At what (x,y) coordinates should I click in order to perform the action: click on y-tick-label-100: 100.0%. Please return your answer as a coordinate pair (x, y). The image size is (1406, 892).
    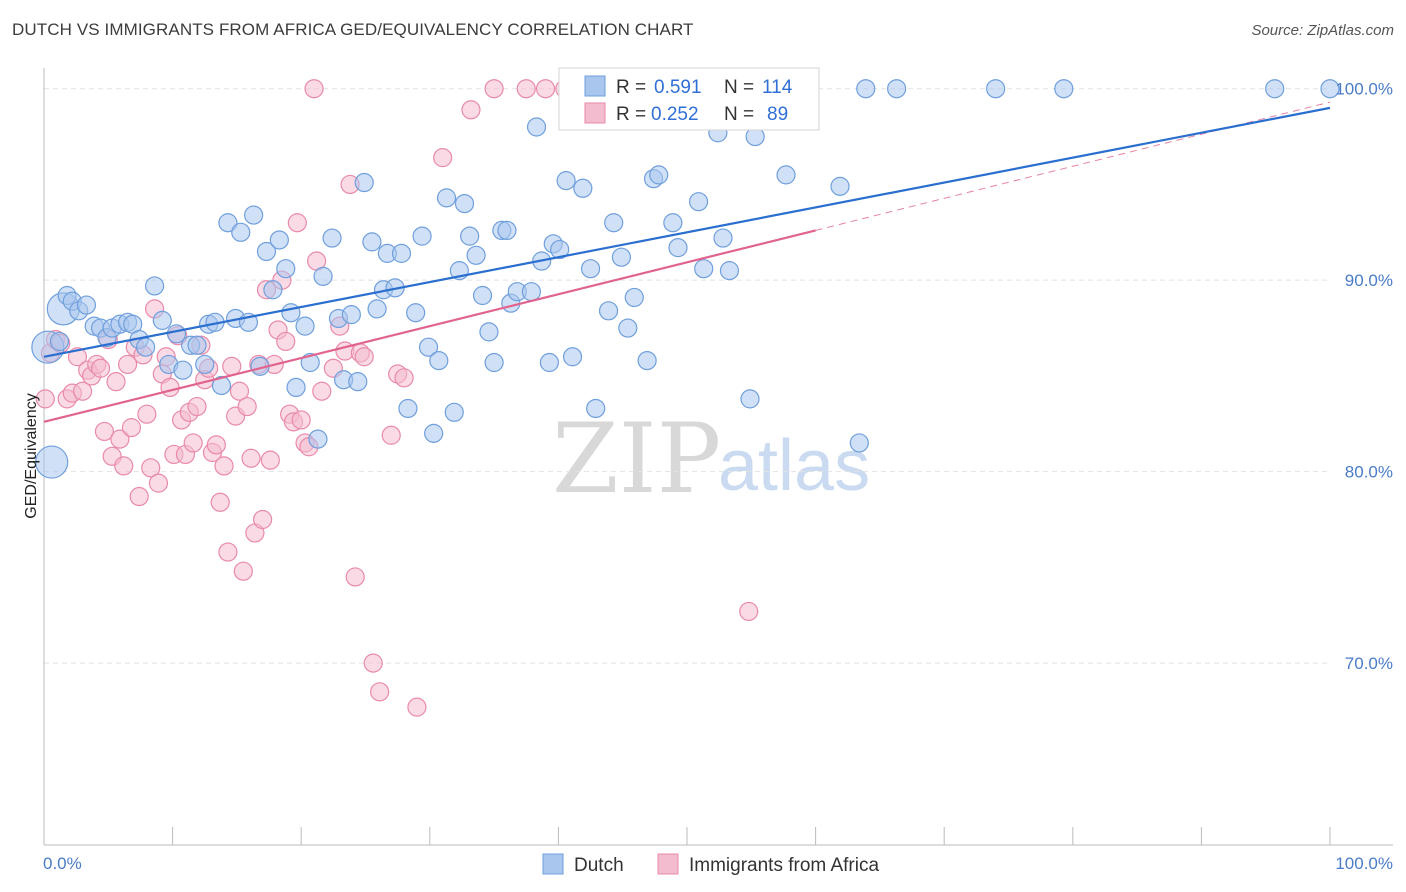
    Looking at the image, I should click on (1364, 89).